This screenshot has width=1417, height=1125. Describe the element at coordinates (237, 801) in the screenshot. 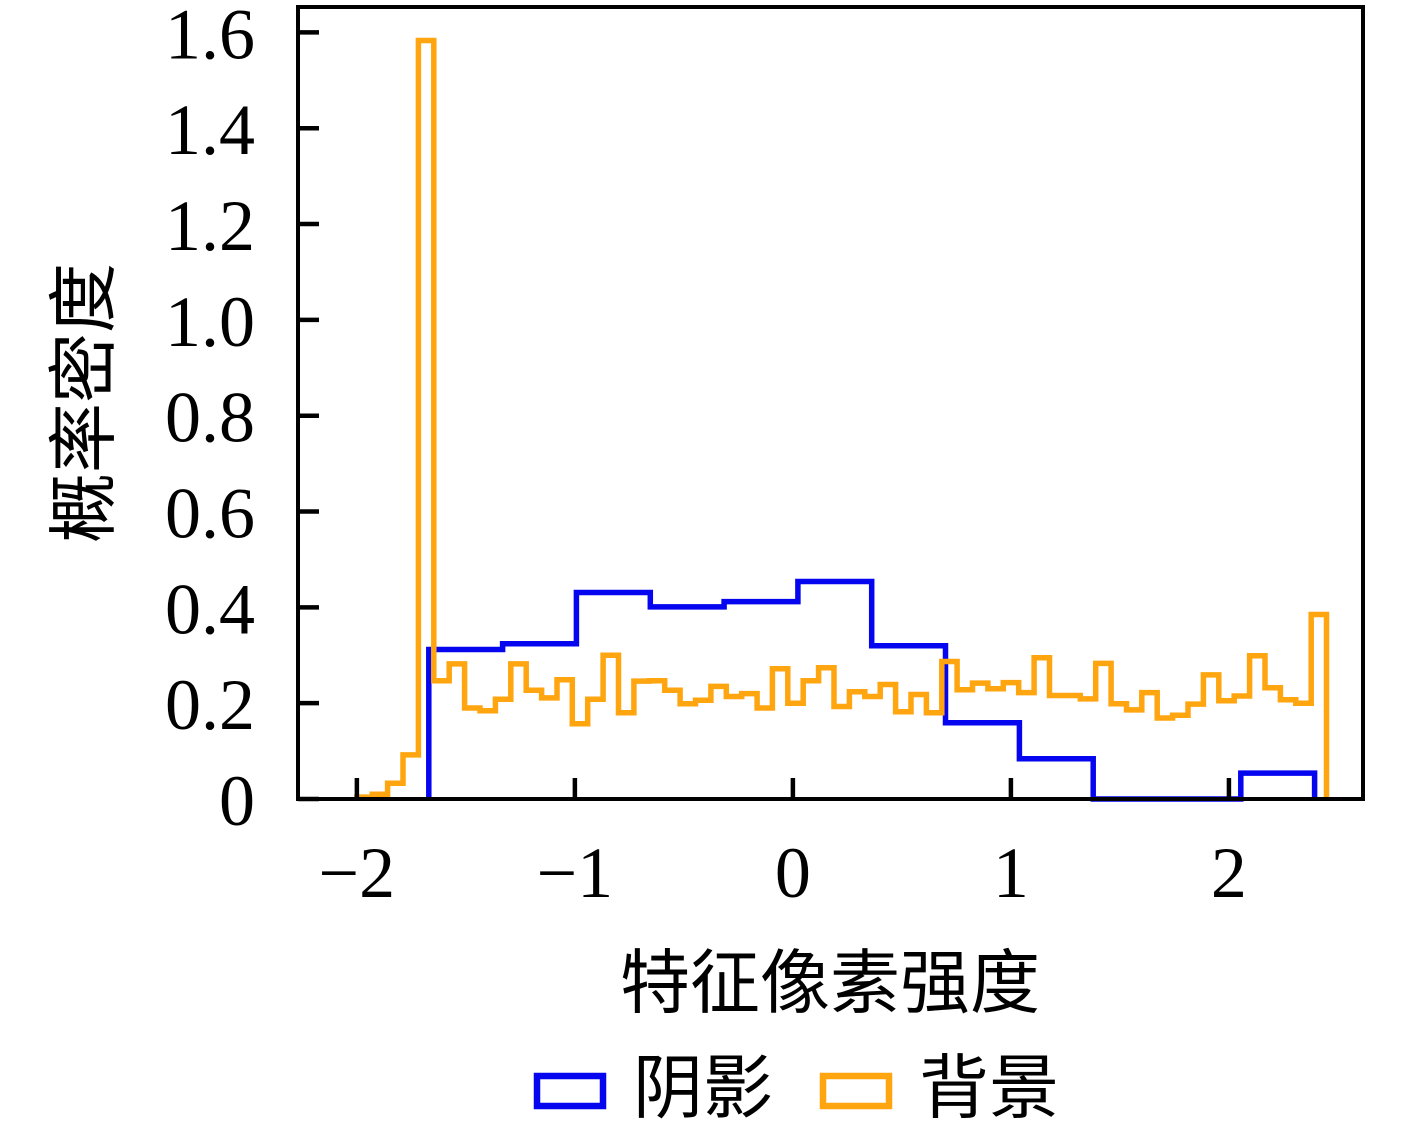

I see `y-tick-label: 0` at that location.